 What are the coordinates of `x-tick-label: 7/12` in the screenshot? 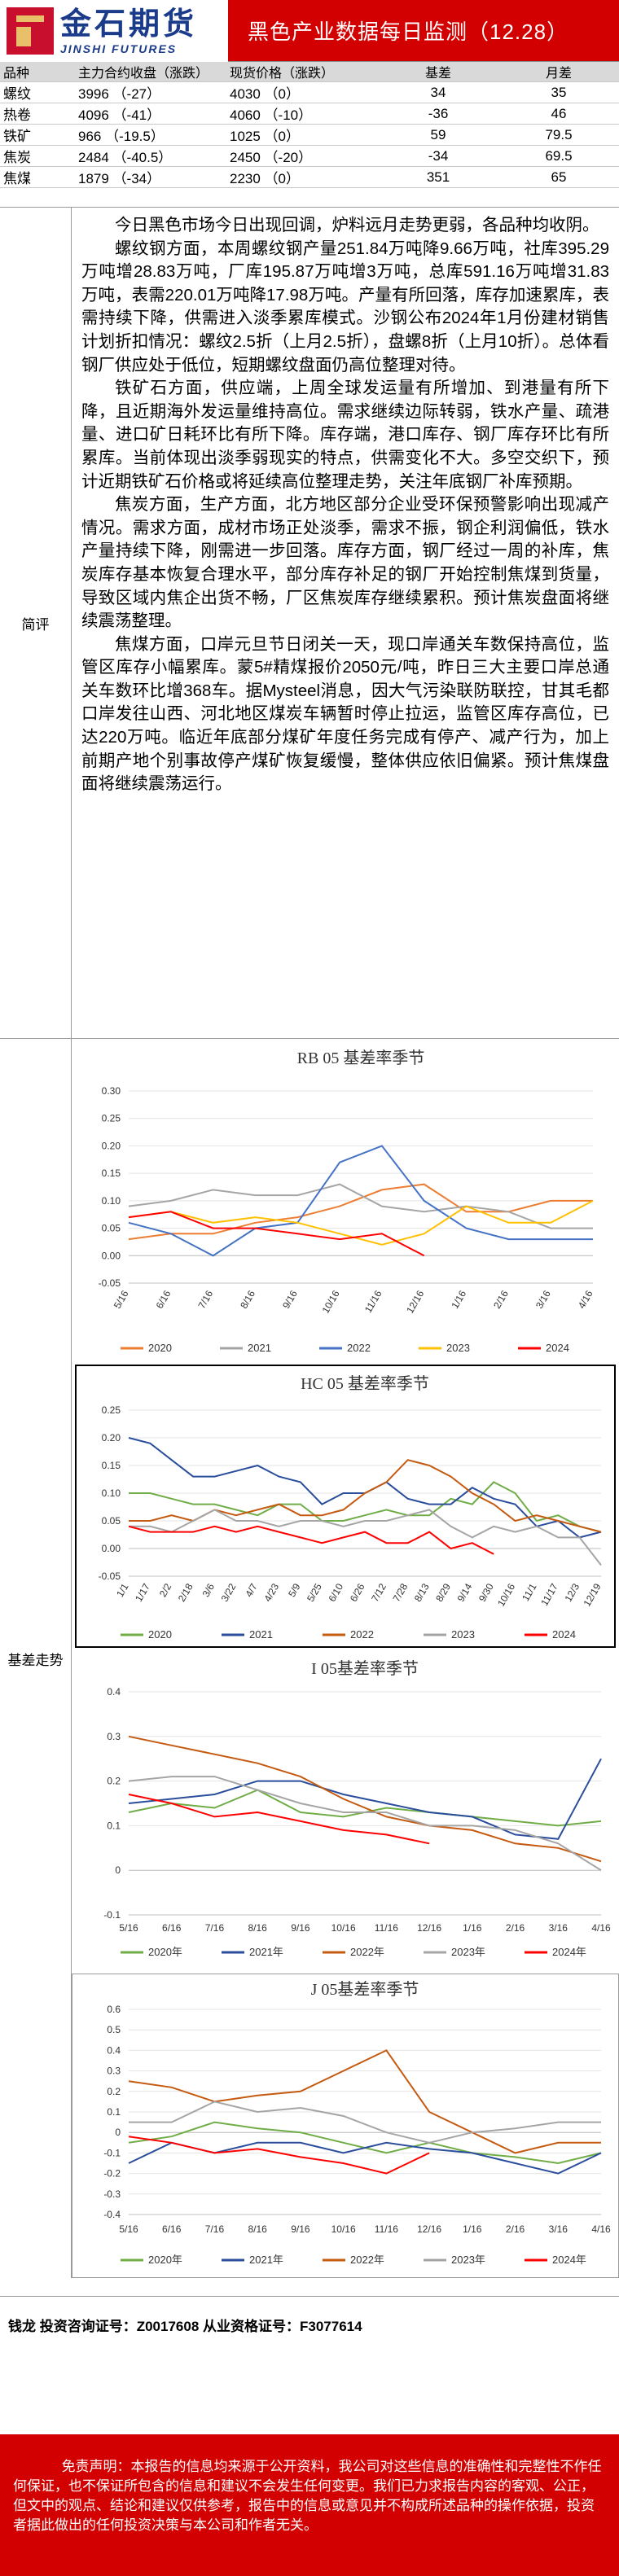 It's located at (379, 1592).